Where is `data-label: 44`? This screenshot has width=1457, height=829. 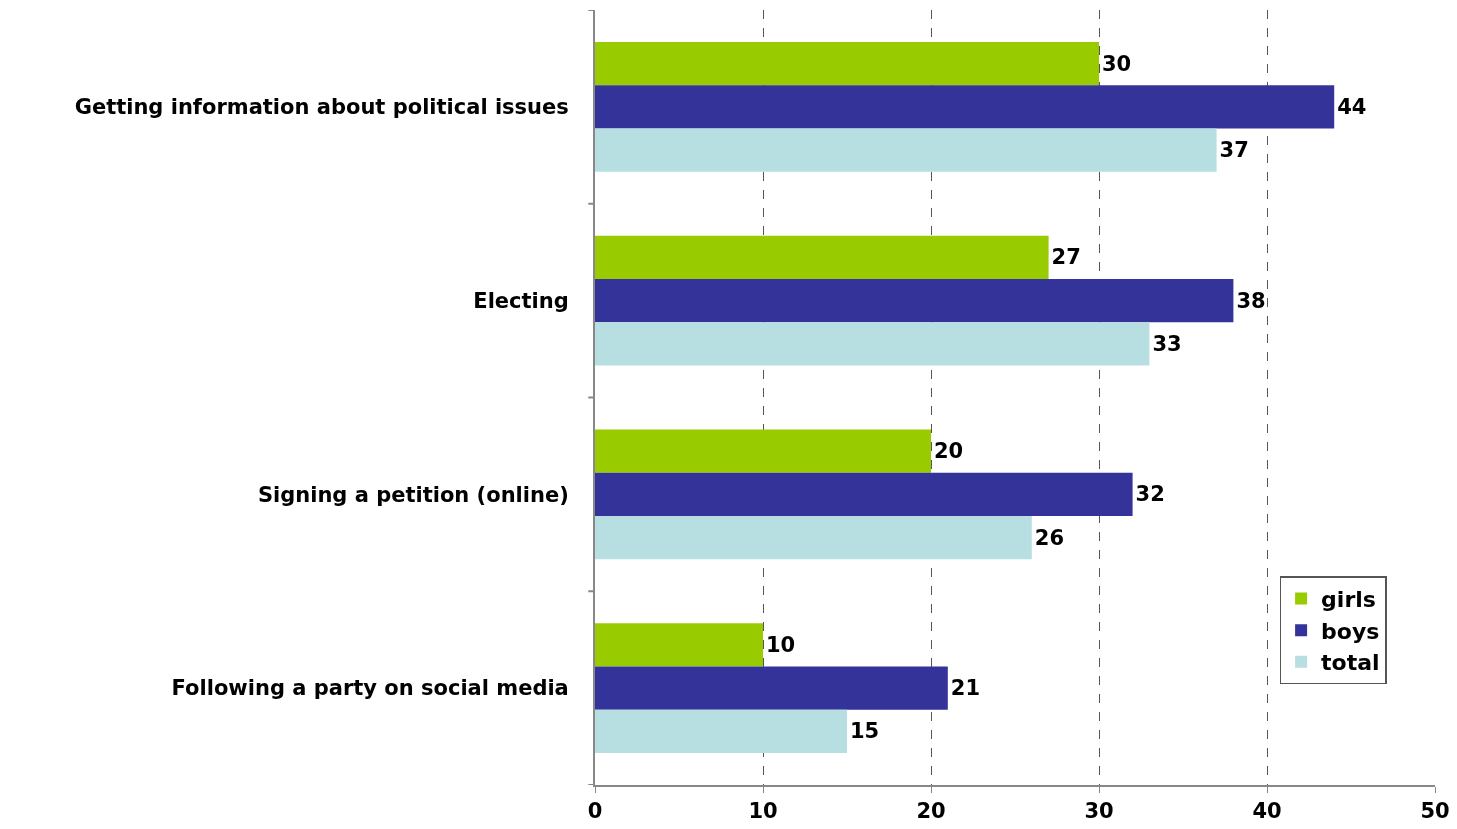 data-label: 44 is located at coordinates (1352, 106).